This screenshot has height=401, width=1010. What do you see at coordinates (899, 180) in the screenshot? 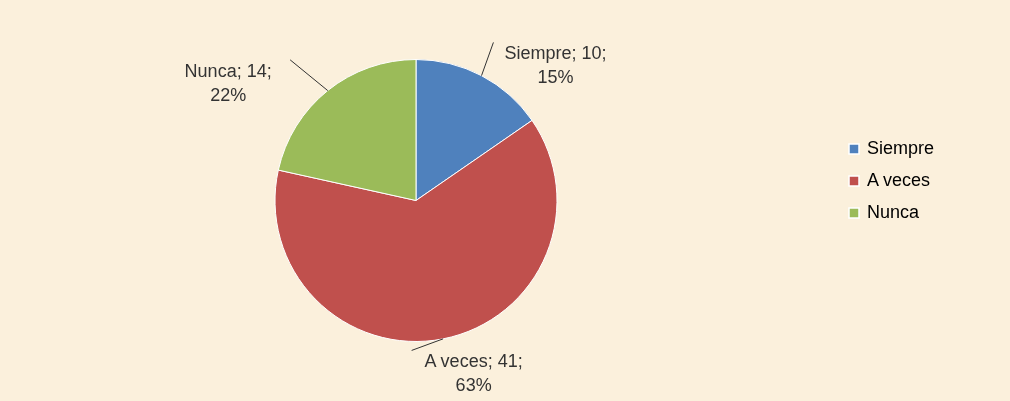
I see `legend-label: A veces` at bounding box center [899, 180].